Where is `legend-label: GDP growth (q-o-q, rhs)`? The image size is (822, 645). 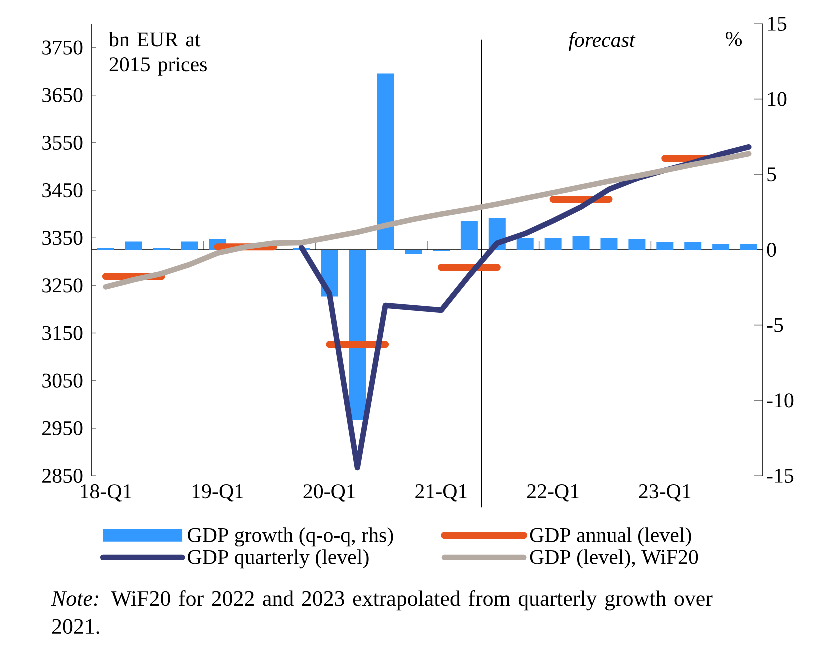 legend-label: GDP growth (q-o-q, rhs) is located at coordinates (291, 537).